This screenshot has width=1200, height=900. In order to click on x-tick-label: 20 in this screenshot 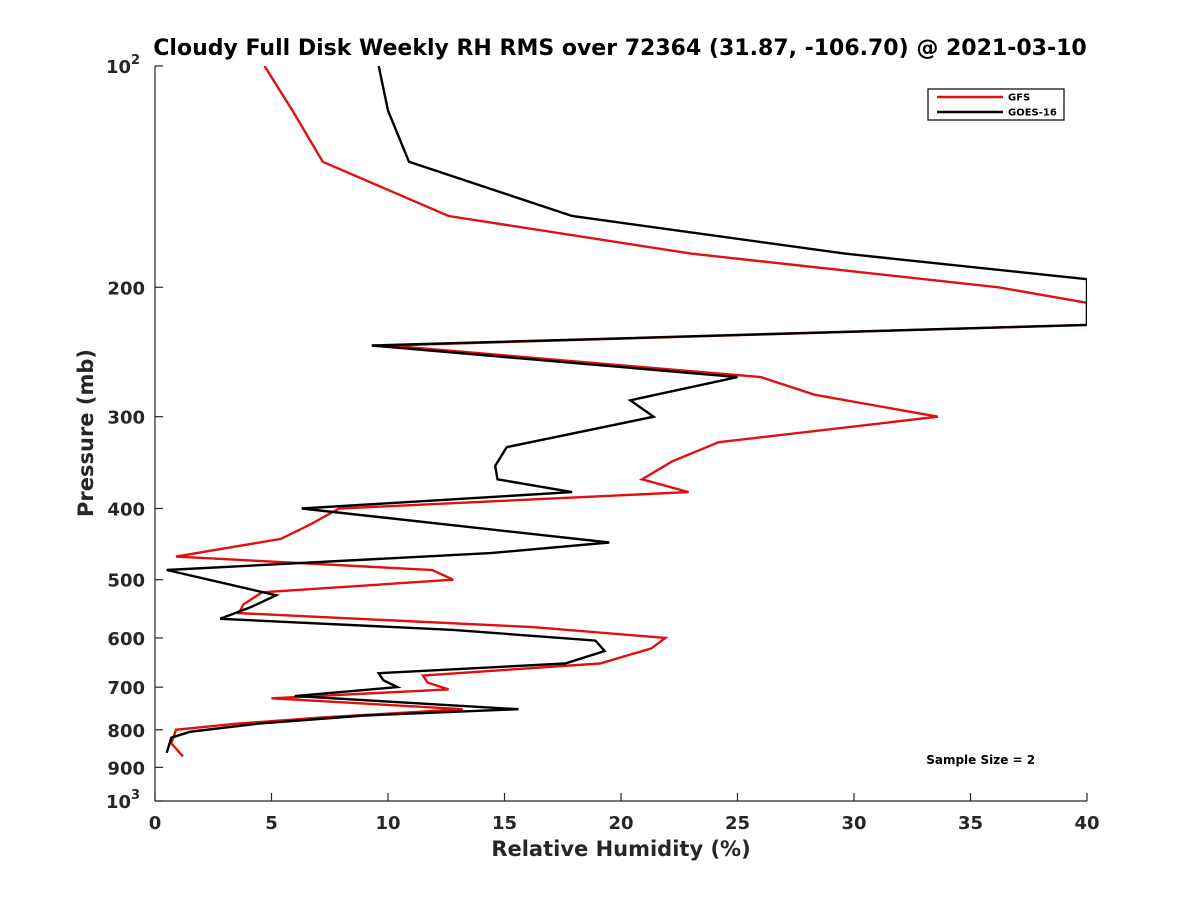, I will do `click(620, 823)`.